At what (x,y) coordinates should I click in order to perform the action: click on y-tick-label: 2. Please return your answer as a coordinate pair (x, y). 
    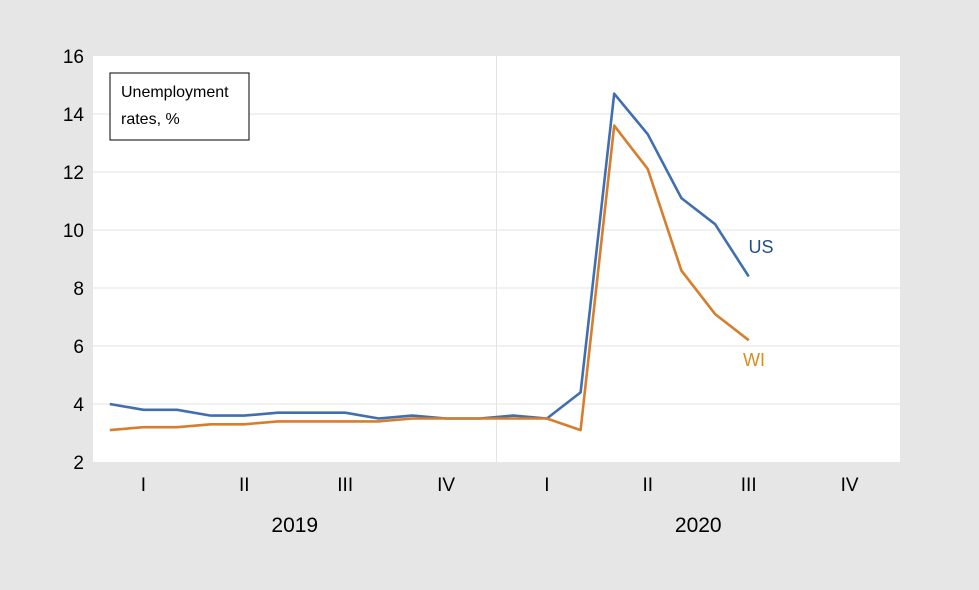
    Looking at the image, I should click on (78, 463).